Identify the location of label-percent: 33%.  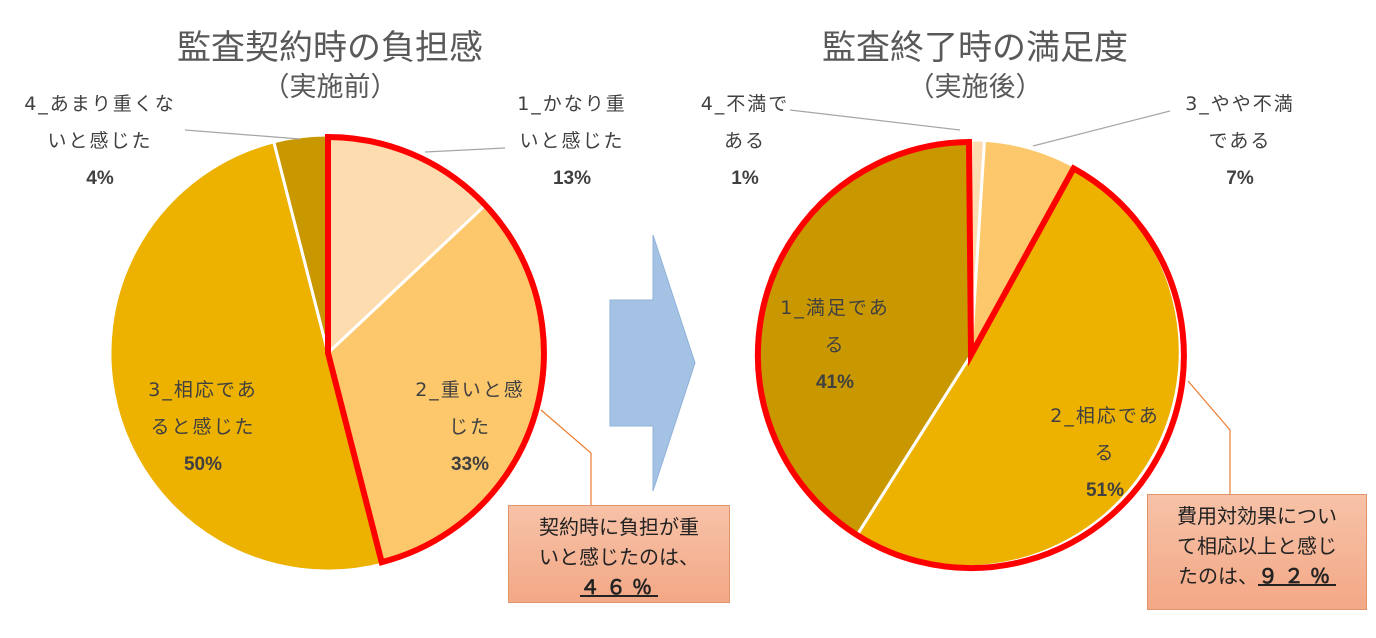
(470, 464).